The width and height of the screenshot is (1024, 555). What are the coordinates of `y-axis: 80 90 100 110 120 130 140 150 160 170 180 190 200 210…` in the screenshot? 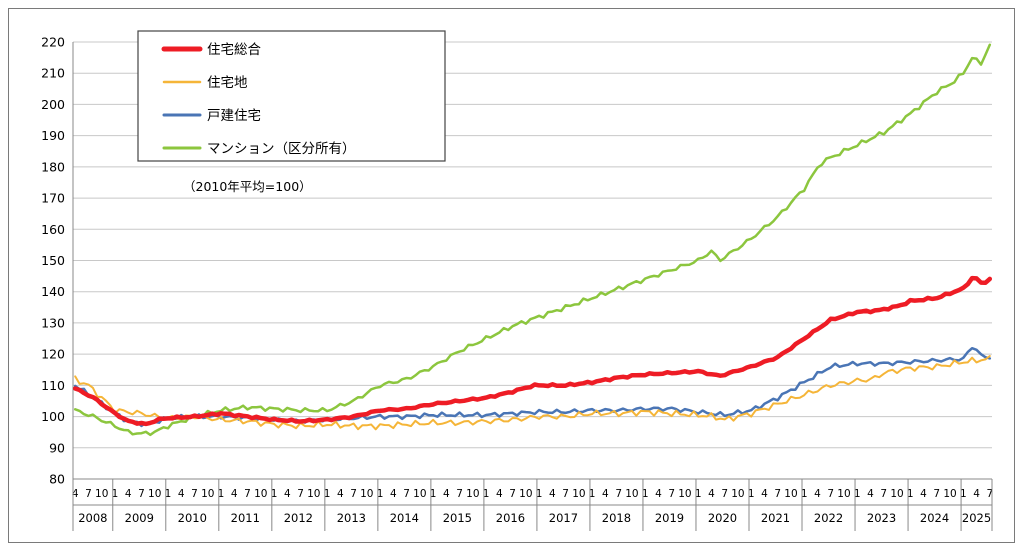 It's located at (57, 261).